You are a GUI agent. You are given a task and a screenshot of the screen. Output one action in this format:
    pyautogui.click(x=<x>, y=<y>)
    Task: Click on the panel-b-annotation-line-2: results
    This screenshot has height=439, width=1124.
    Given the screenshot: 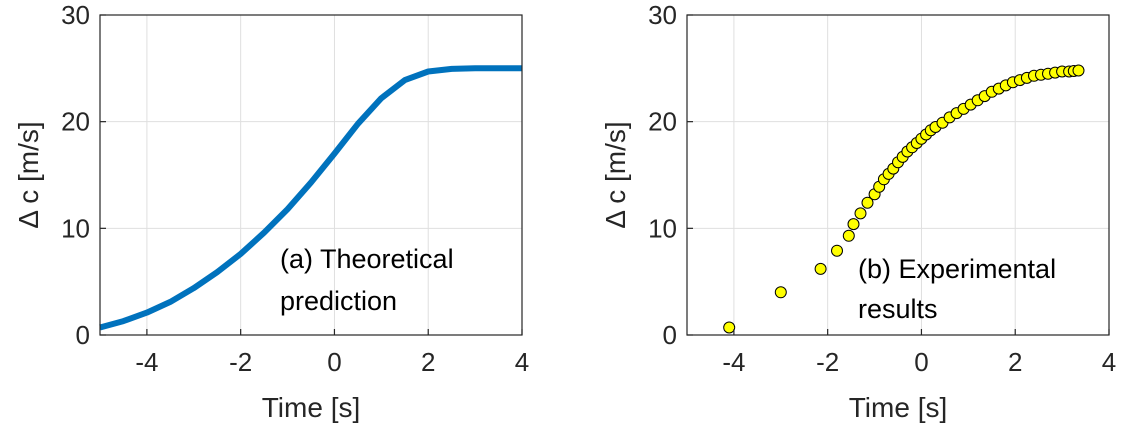 What is the action you would take?
    pyautogui.click(x=898, y=309)
    